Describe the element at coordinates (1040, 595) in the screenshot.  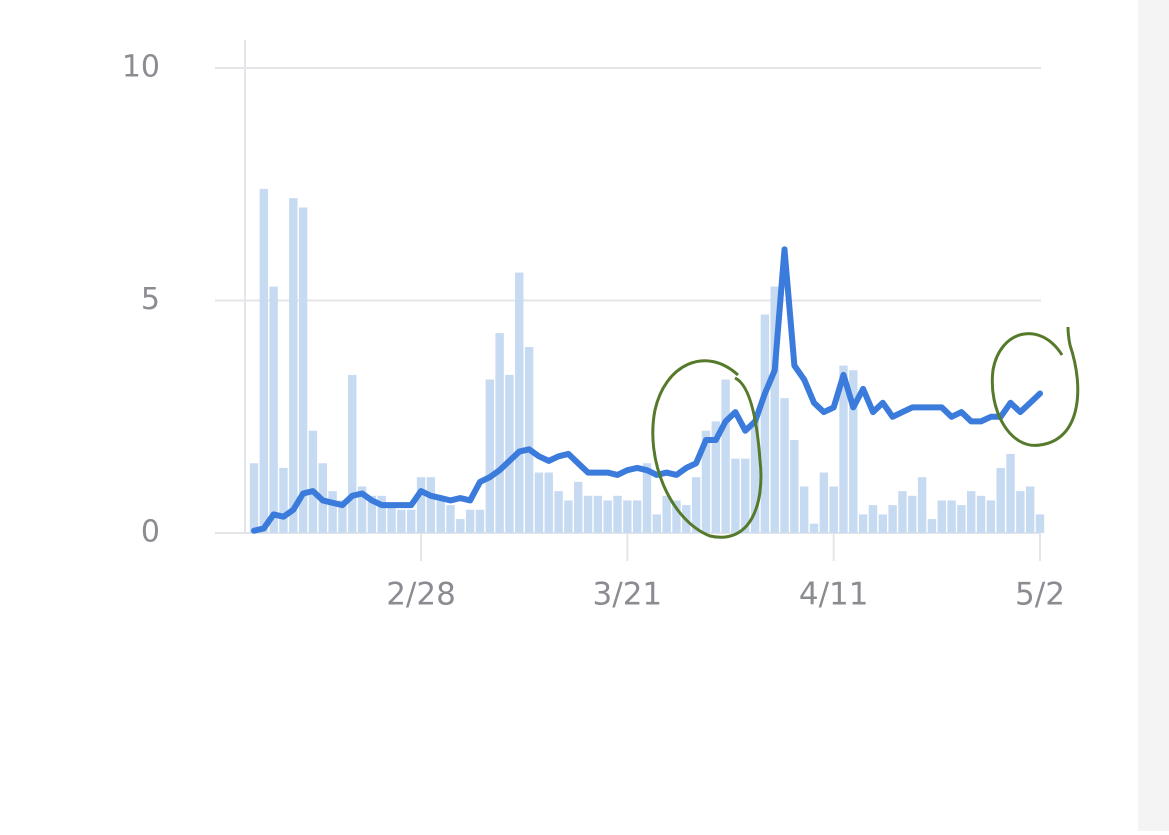
I see `x-tick-label: 5/2` at that location.